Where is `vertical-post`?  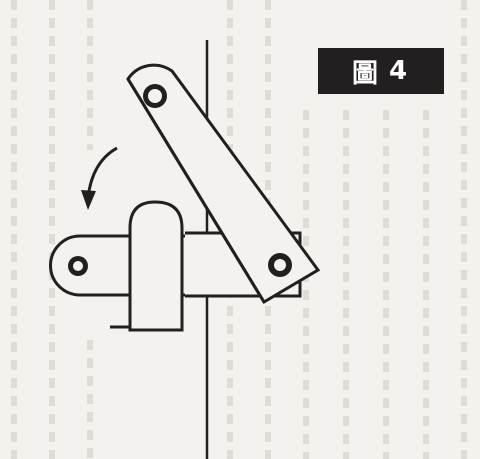
vertical-post is located at coordinates (156, 266).